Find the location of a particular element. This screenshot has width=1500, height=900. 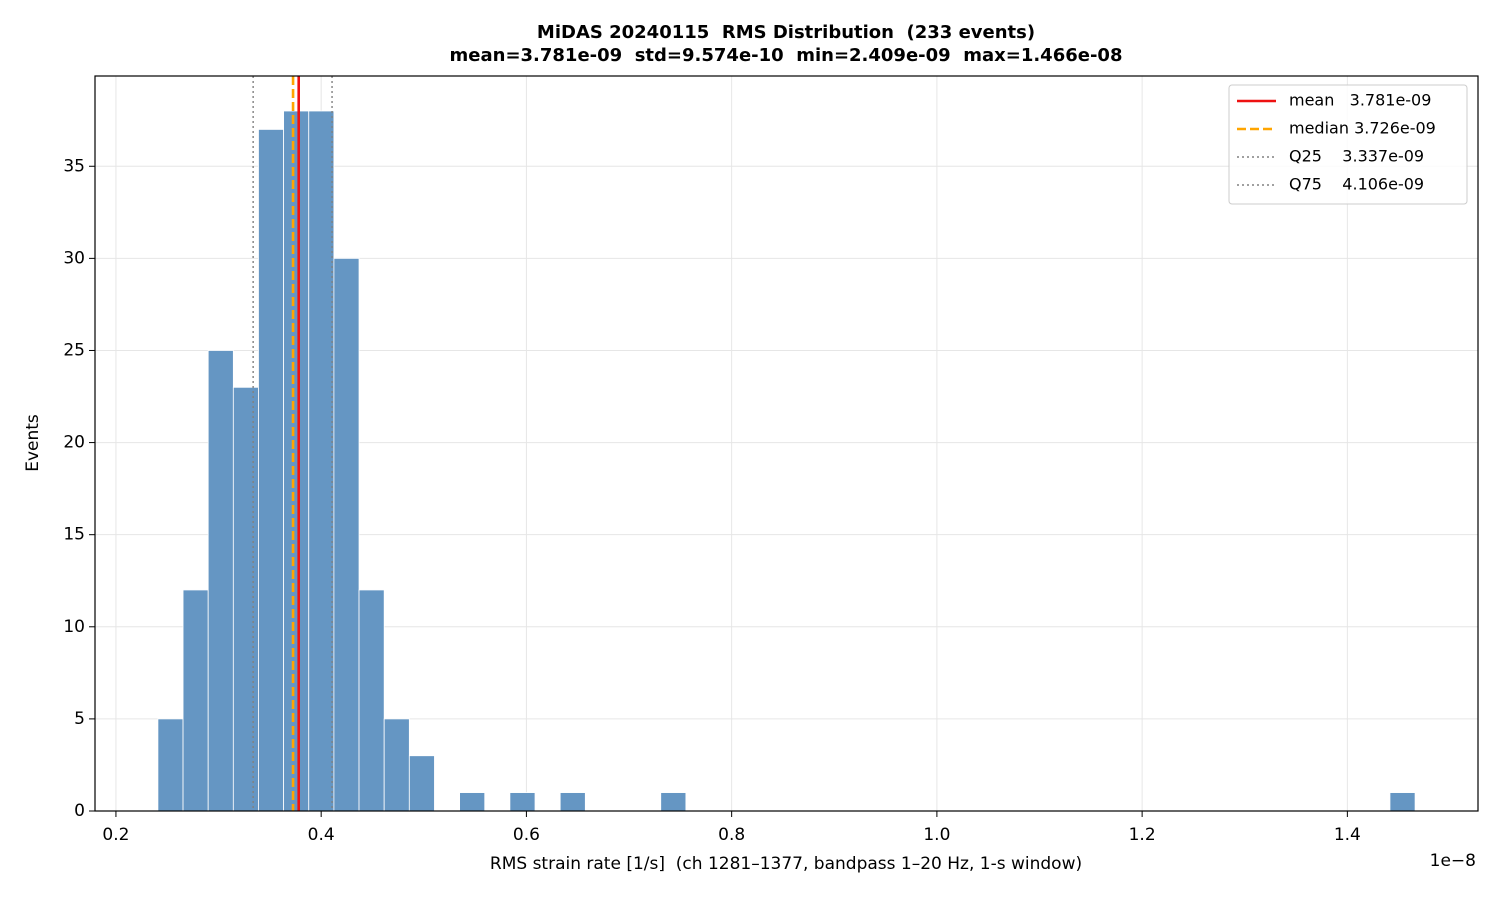

legend-label: median 3.726e-09 is located at coordinates (1362, 128).